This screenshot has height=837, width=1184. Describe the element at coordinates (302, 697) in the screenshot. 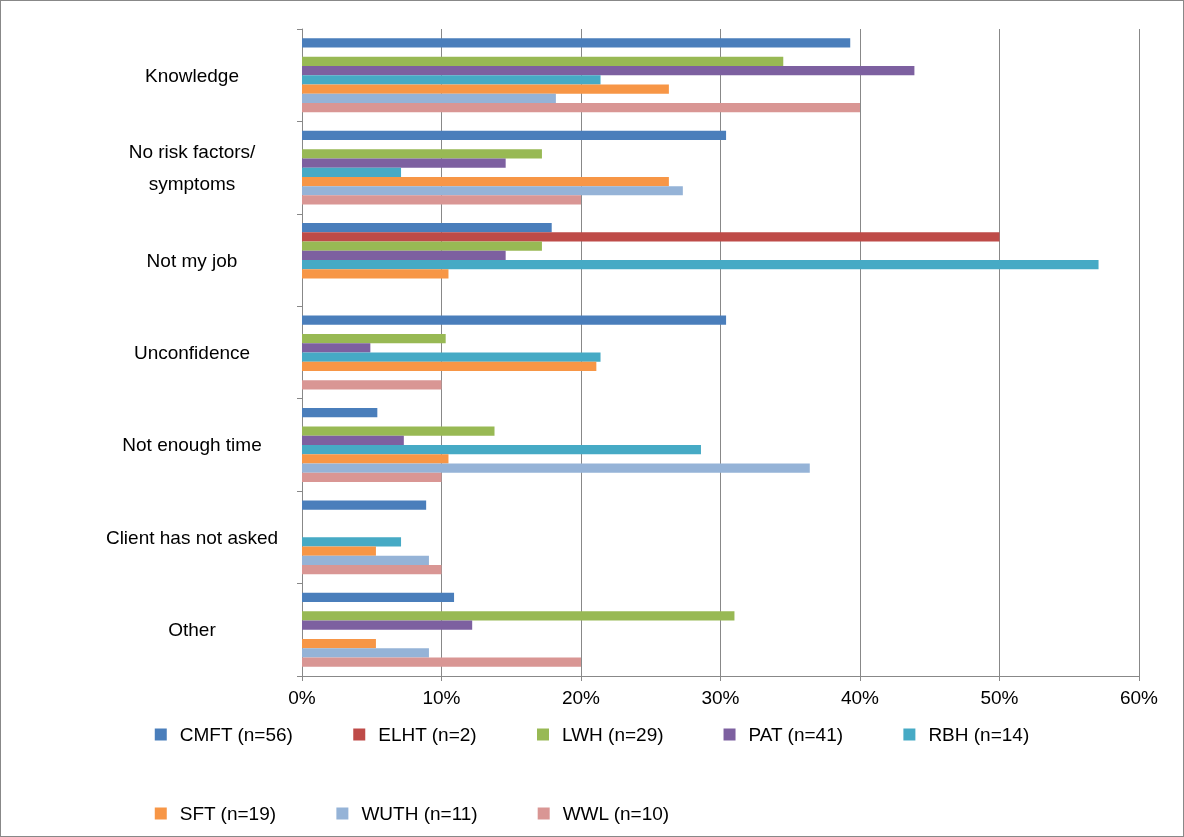

I see `x-tick-label: 0%` at that location.